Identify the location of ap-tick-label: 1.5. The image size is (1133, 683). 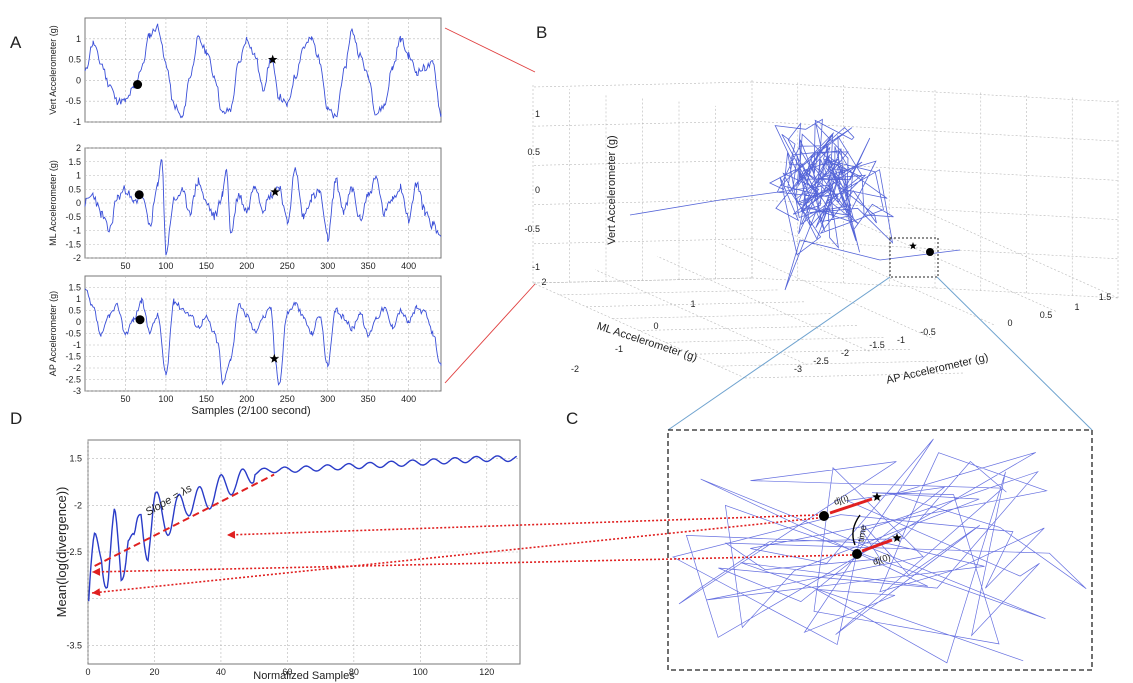
(1105, 297).